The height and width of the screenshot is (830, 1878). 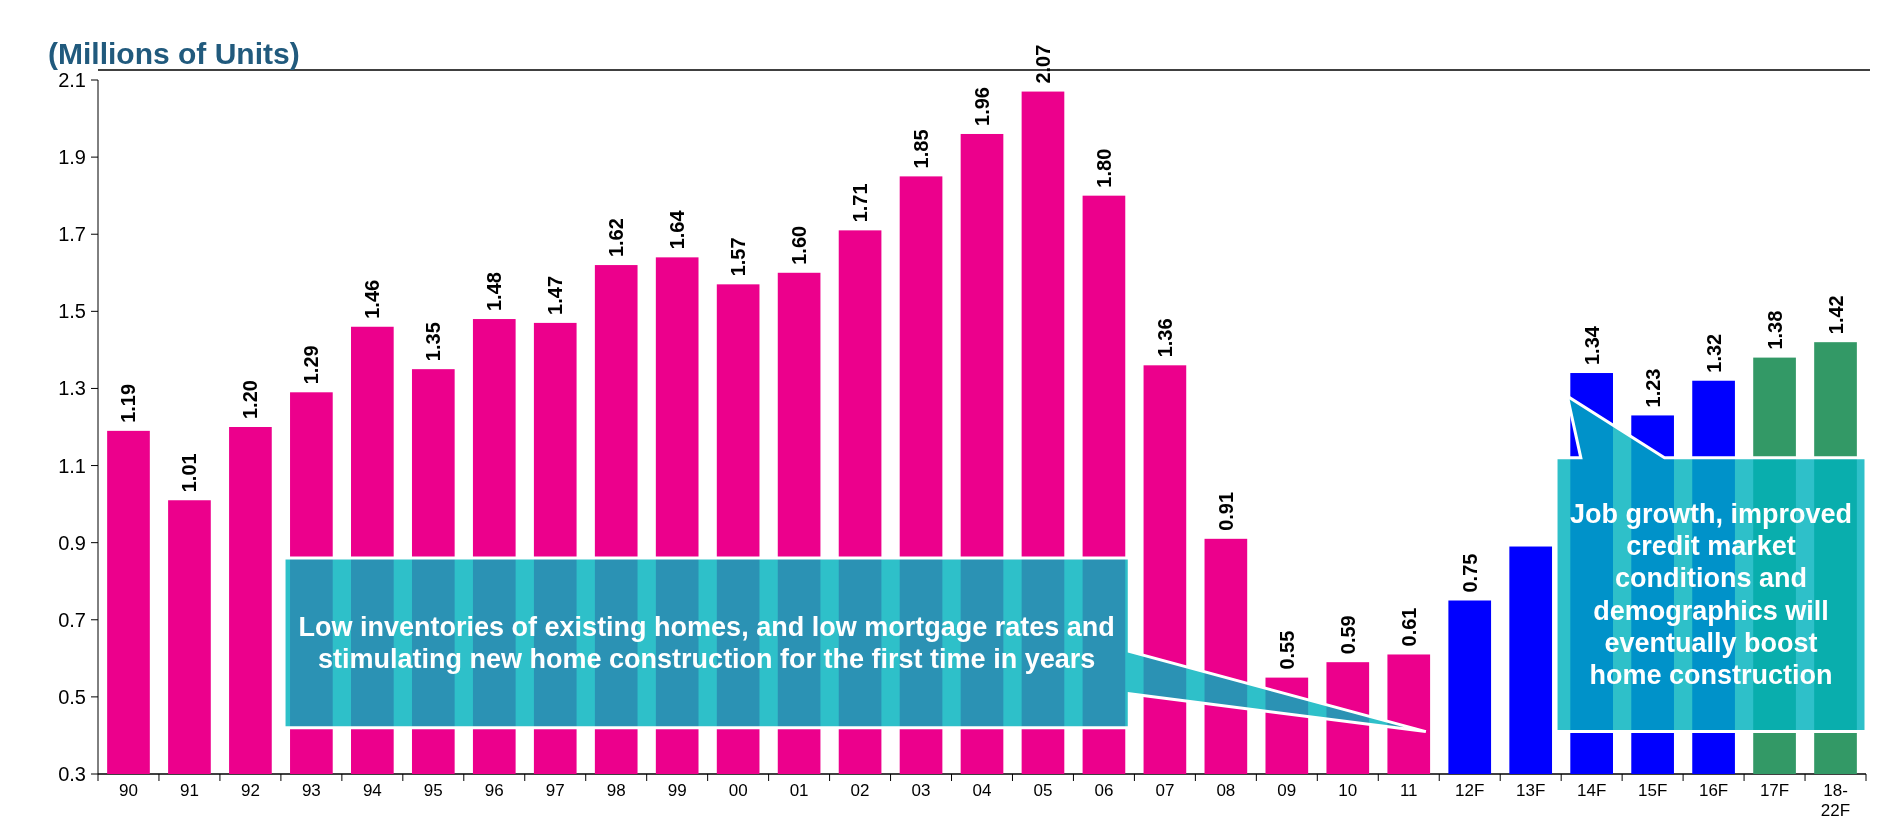 I want to click on annotation: Job growth, improved credit market conditions and demographics will eventually boost home construction, so click(x=1711, y=595).